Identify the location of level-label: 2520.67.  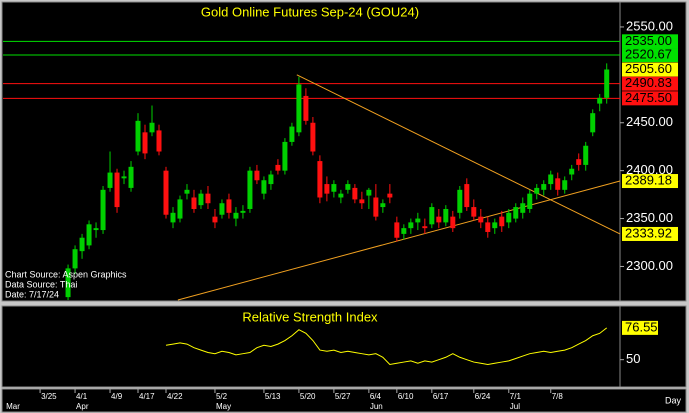
(648, 53).